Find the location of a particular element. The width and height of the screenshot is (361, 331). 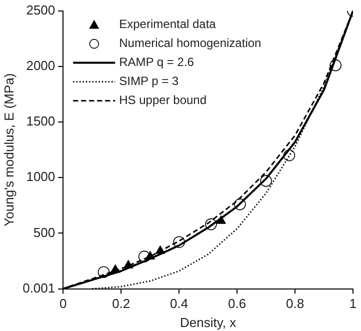

legend-label: SIMP p = 3 is located at coordinates (149, 81).